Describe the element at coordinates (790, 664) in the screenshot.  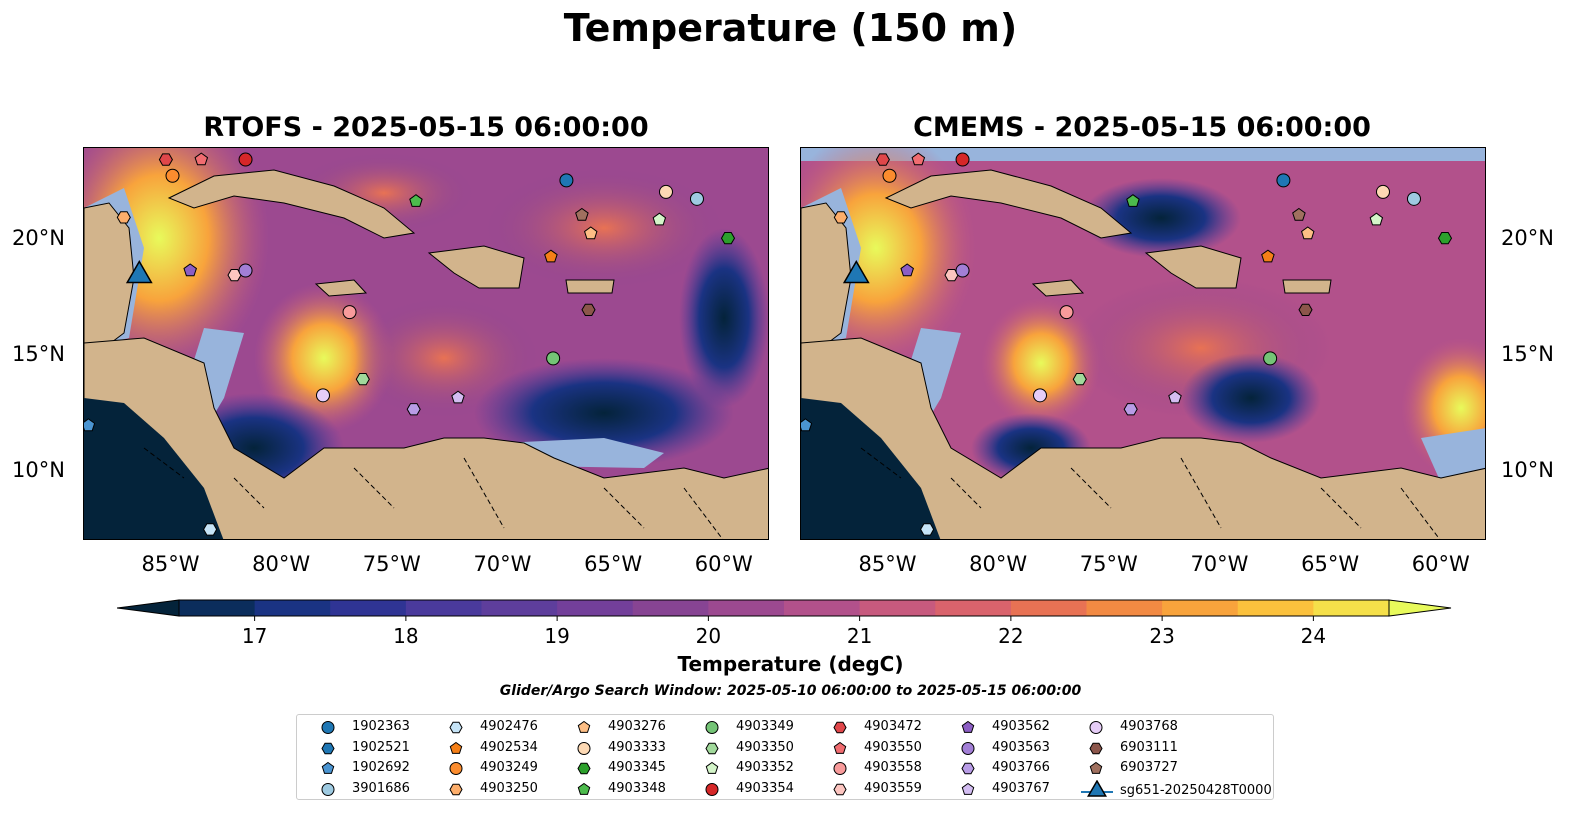
I see `colorbar-label: Temperature (degC)` at that location.